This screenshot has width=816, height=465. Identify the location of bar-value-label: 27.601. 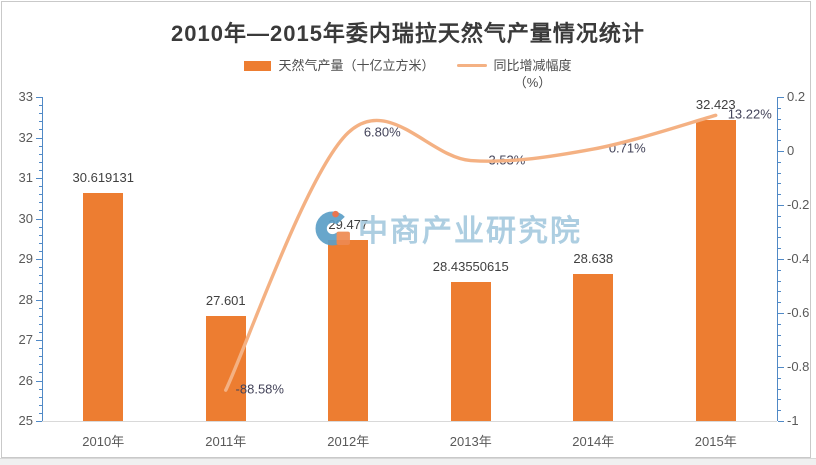
(225, 300).